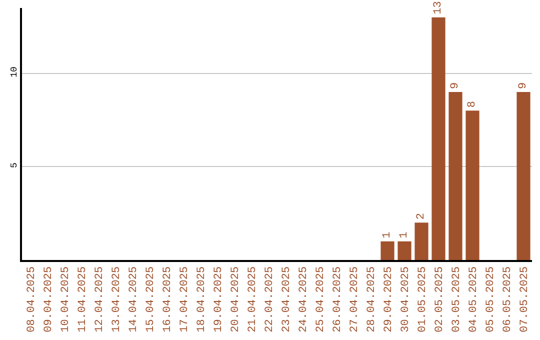 The height and width of the screenshot is (340, 540). Describe the element at coordinates (287, 299) in the screenshot. I see `x-tick-label: 23.04.2025` at that location.